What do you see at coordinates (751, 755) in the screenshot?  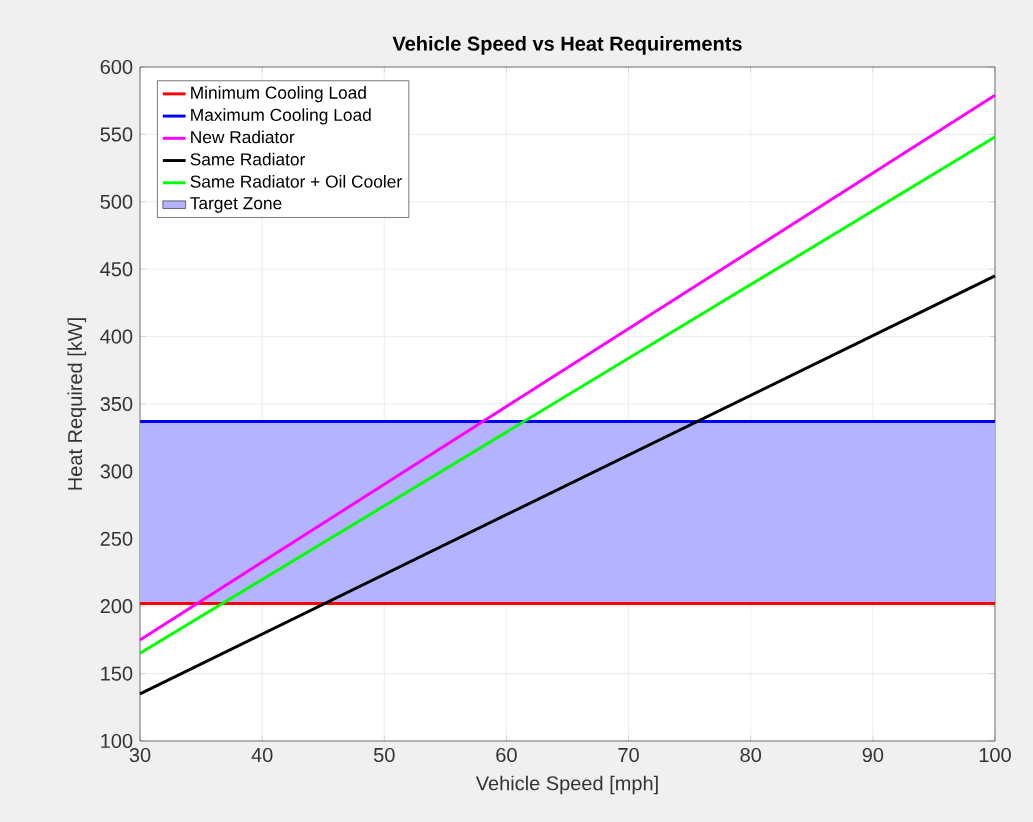 I see `x-tick-label: 80` at bounding box center [751, 755].